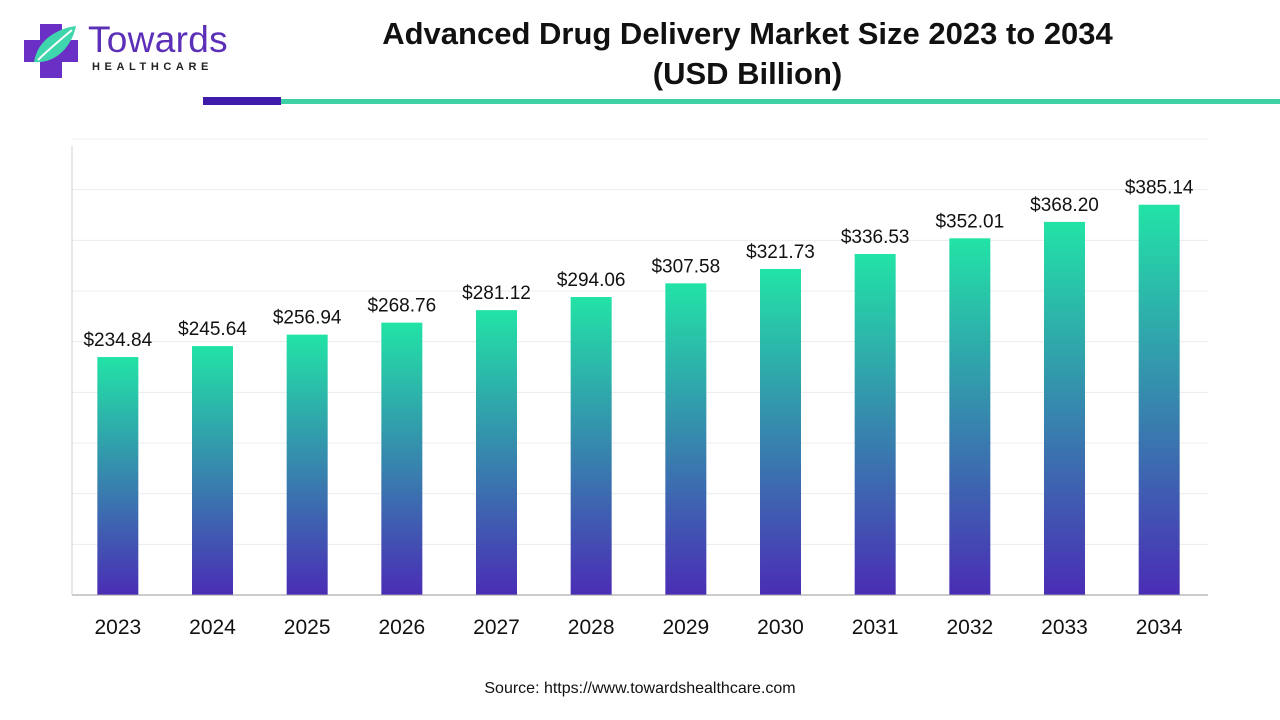  Describe the element at coordinates (152, 67) in the screenshot. I see `brand-tagline: HEALTHCARE` at that location.